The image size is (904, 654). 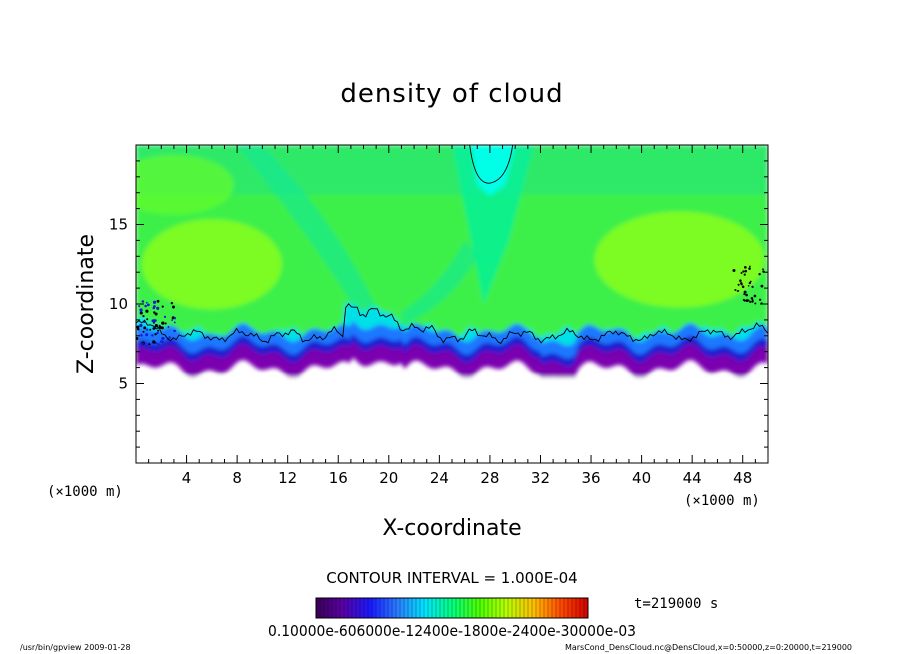 I want to click on colorbar, so click(x=452, y=608).